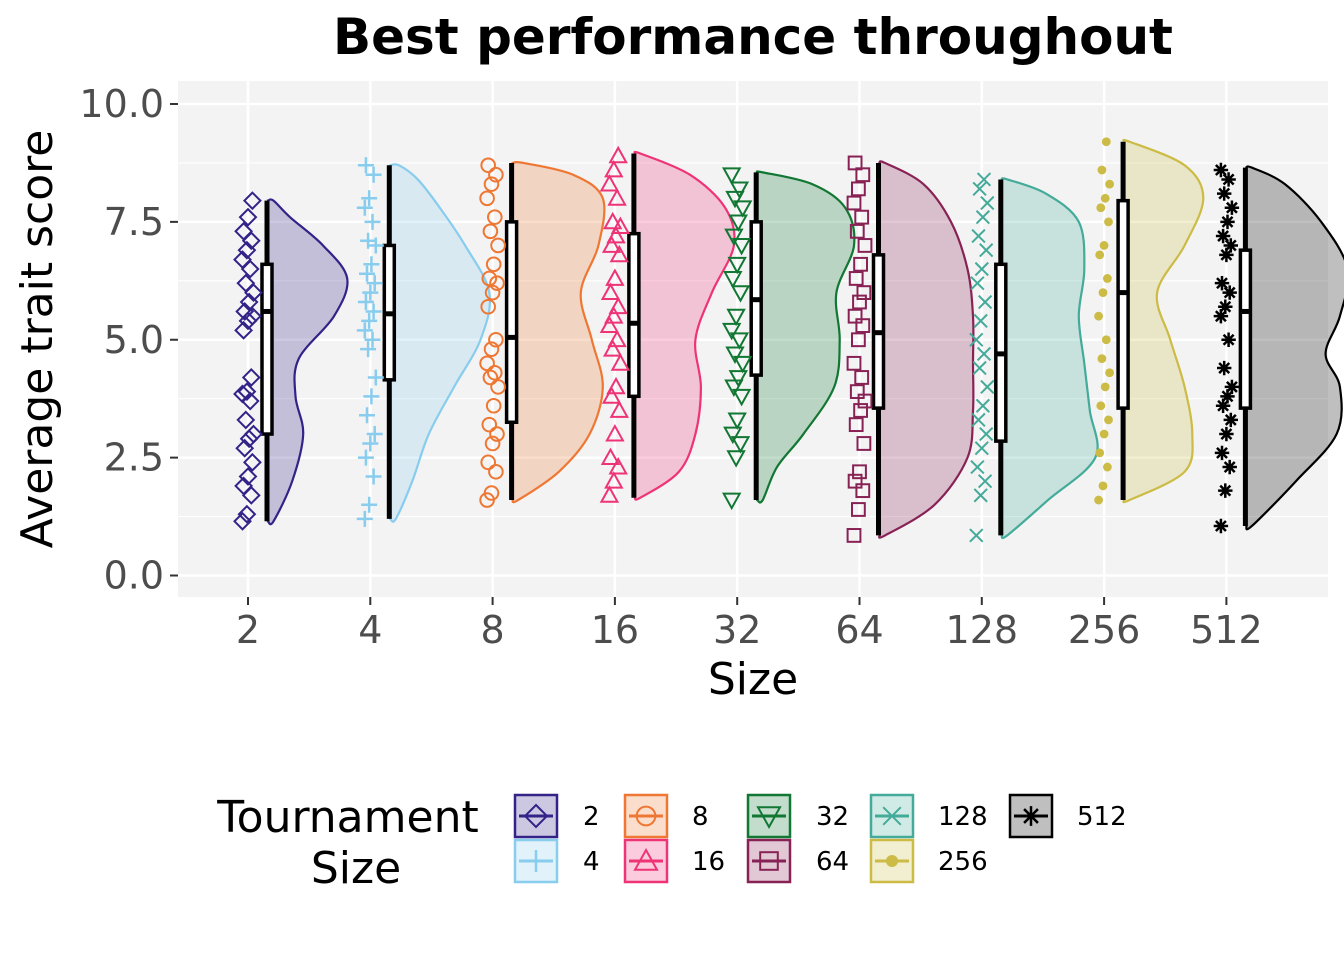 This screenshot has height=960, width=1344. I want to click on legend-title-line-2: Size, so click(356, 868).